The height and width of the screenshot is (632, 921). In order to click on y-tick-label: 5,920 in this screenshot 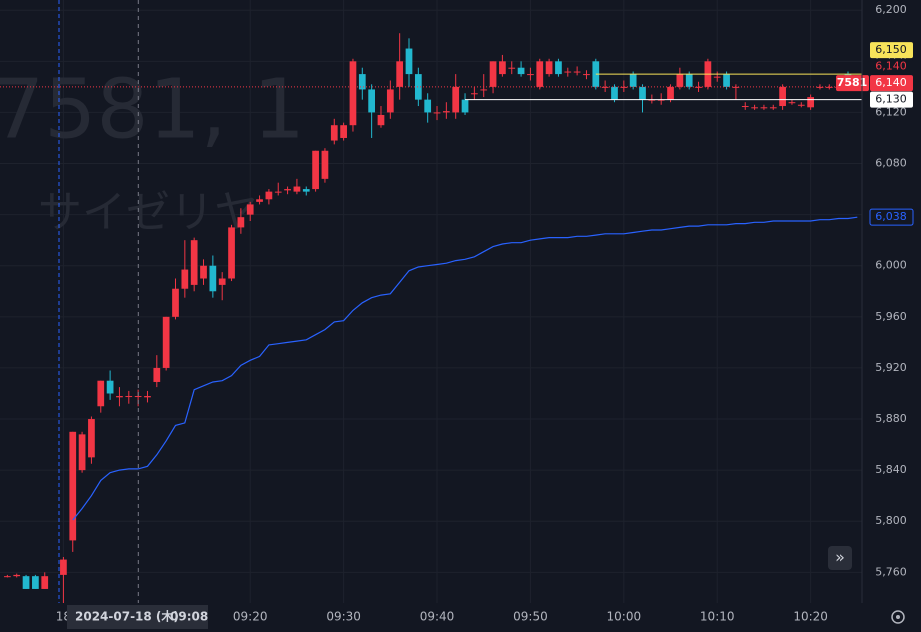, I will do `click(891, 367)`.